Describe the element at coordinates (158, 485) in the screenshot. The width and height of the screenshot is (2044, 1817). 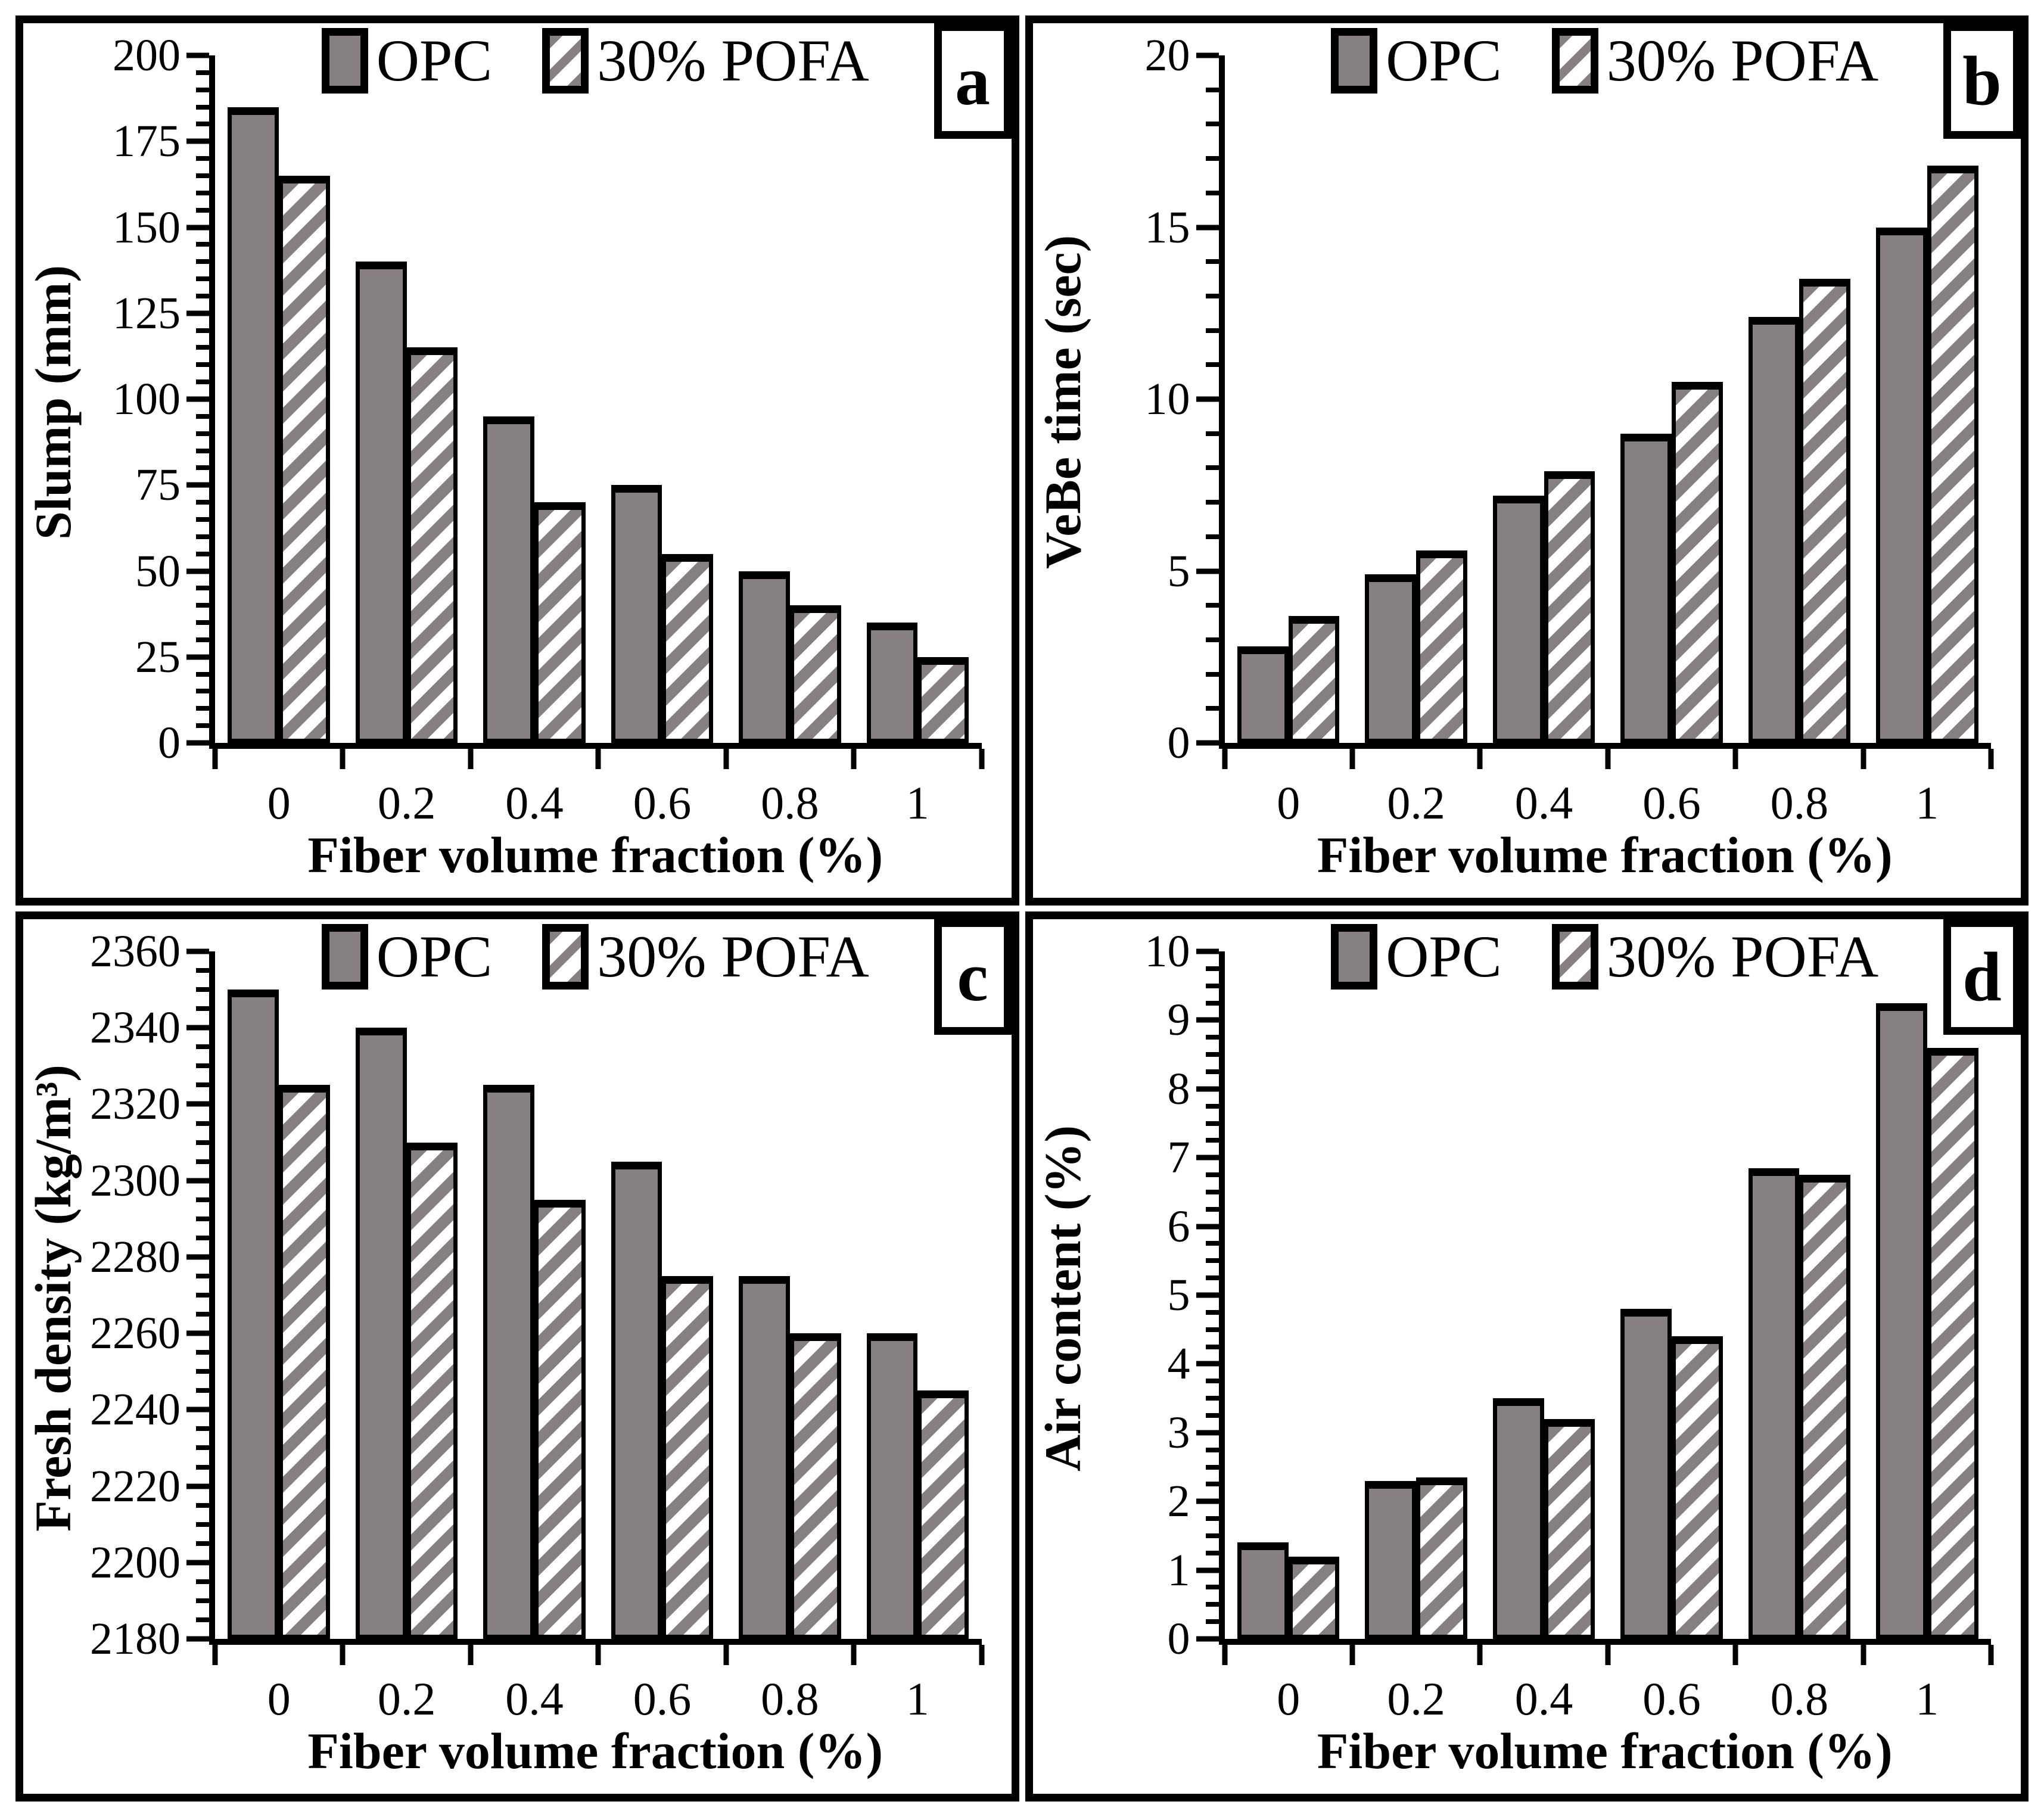
I see `y-tick-label: 75` at that location.